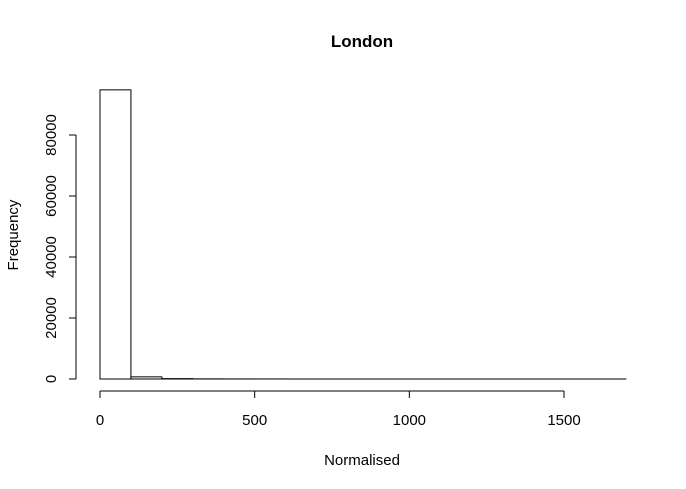 This screenshot has width=686, height=489. Describe the element at coordinates (563, 420) in the screenshot. I see `x-tick-label: 1500` at that location.